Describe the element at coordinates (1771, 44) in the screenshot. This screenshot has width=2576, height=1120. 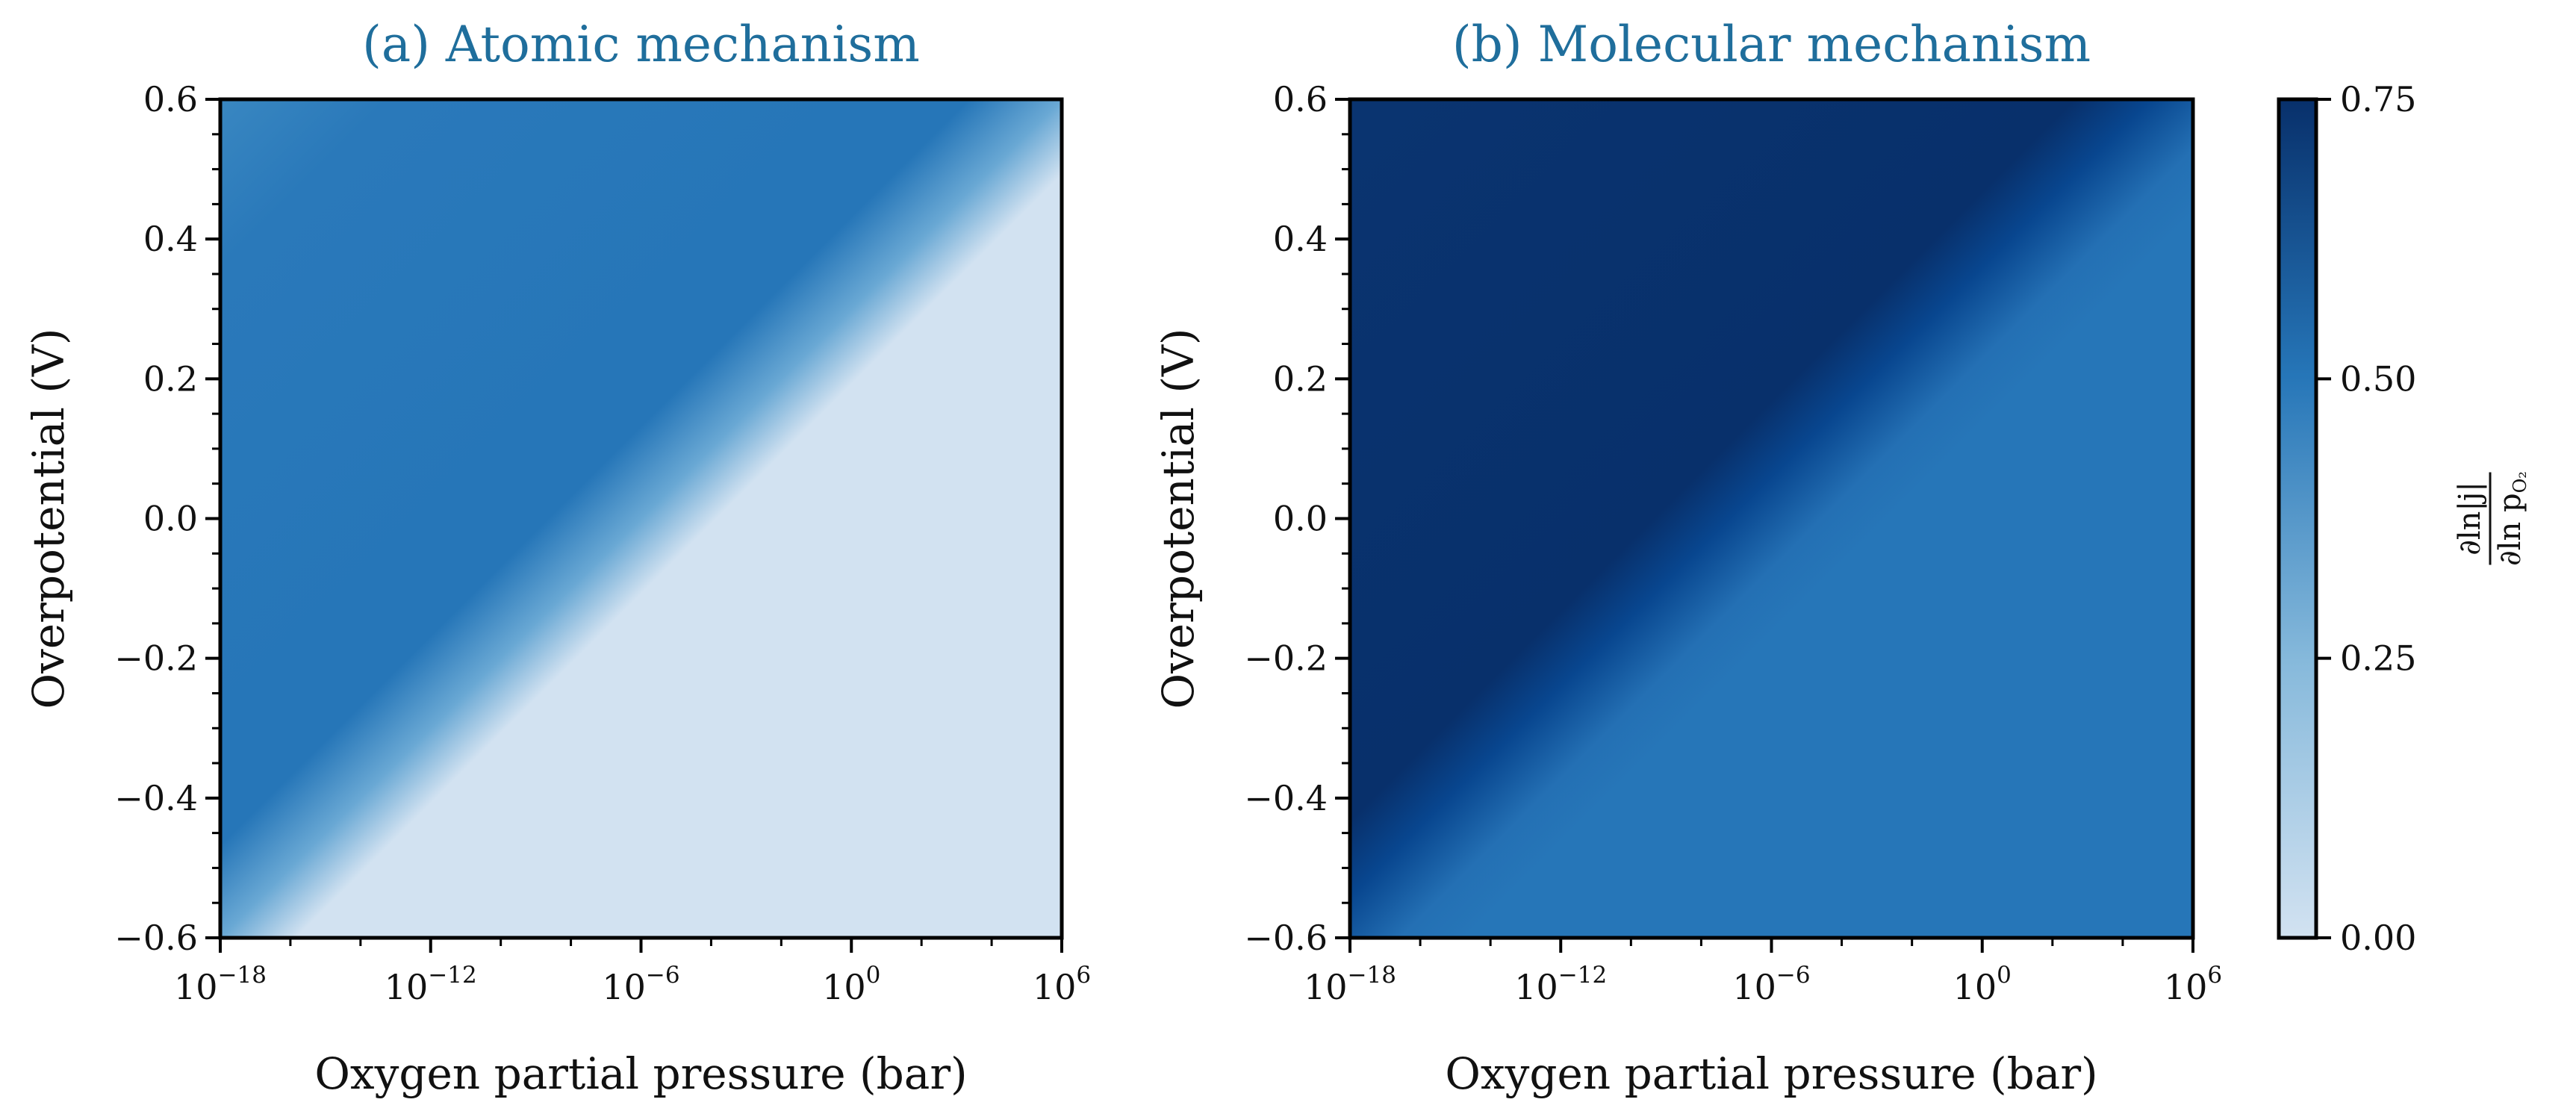
I see `panel-title: (b) Molecular mechanism` at that location.